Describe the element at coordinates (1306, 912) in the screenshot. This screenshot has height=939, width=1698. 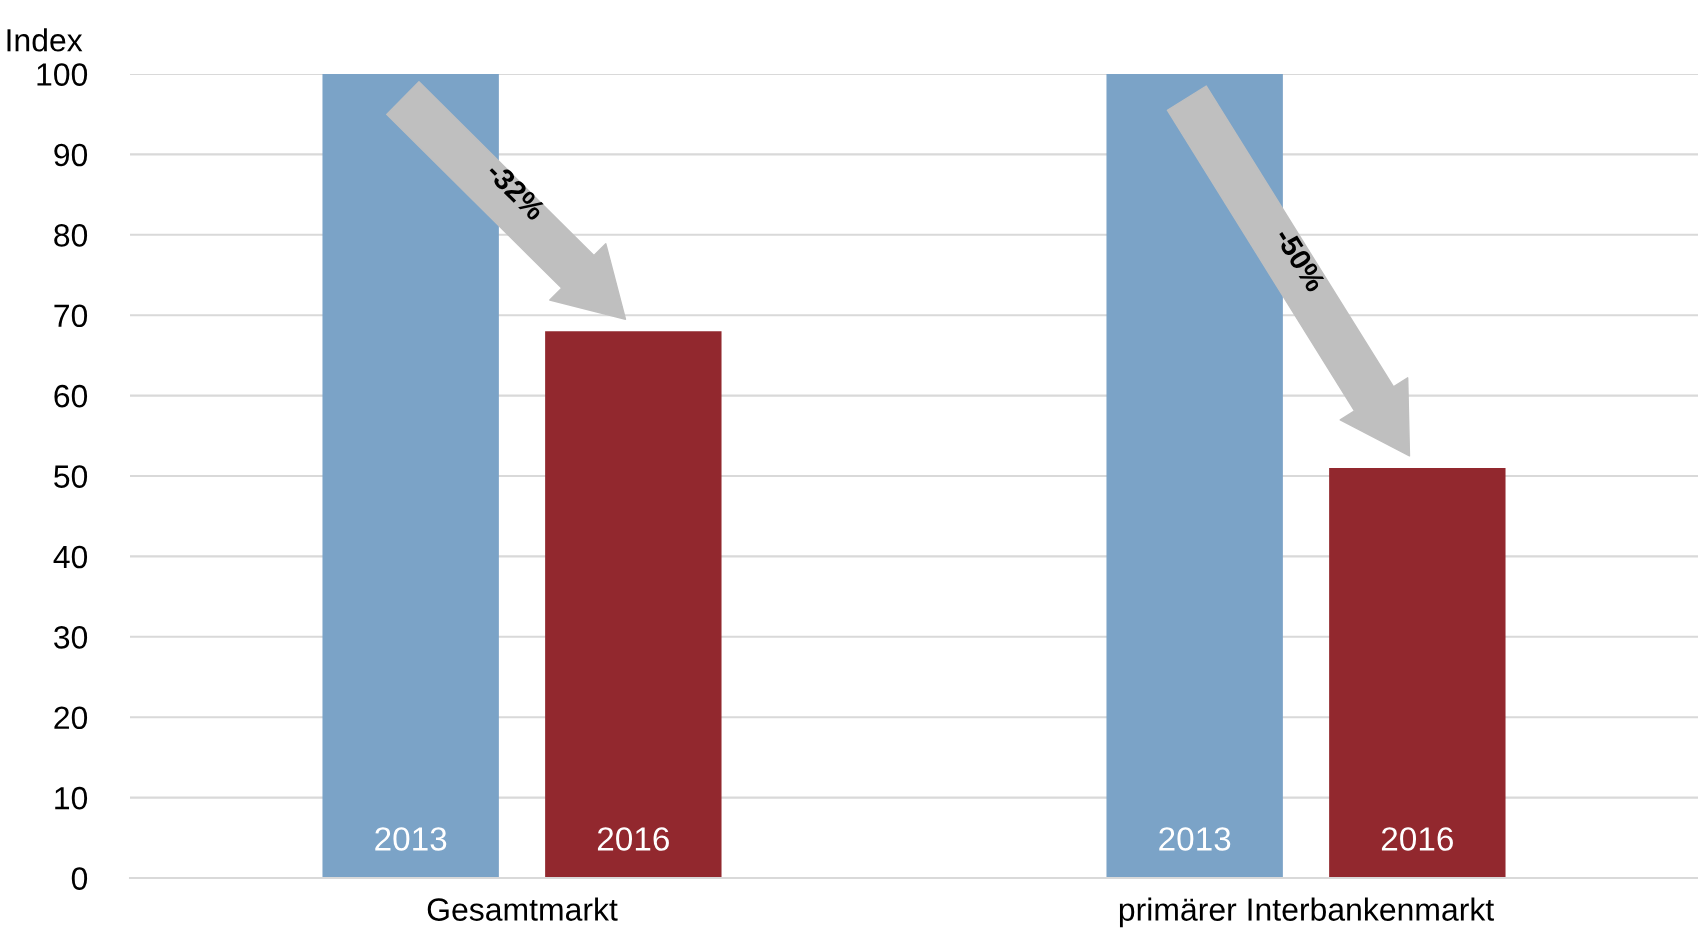
I see `x-tick-label: primärer Interbankenmarkt` at that location.